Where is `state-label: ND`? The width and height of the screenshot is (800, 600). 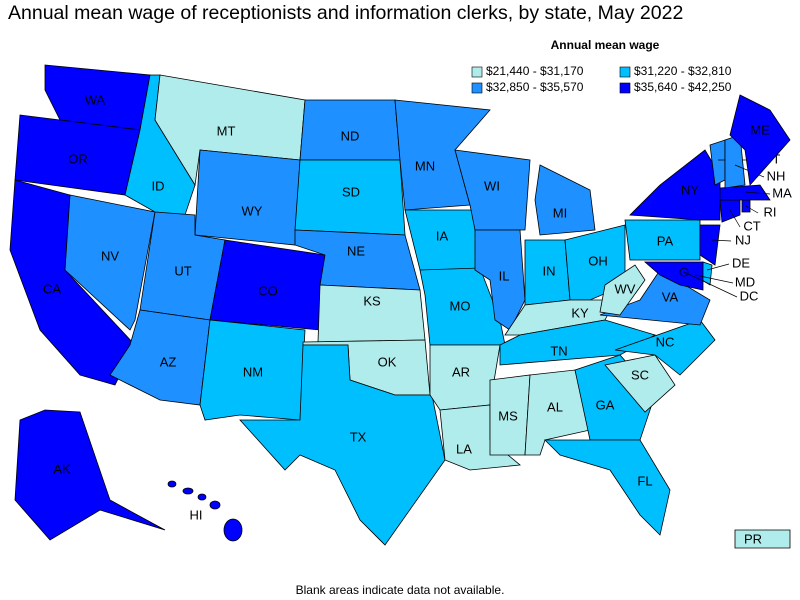 state-label: ND is located at coordinates (350, 135).